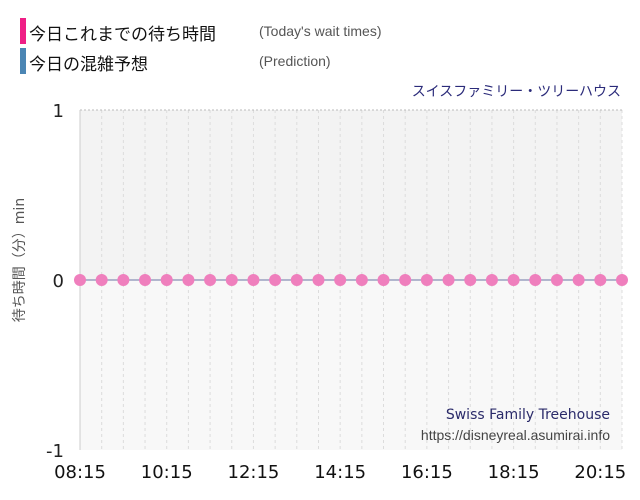 The width and height of the screenshot is (640, 500). Describe the element at coordinates (427, 472) in the screenshot. I see `x-tick-label: 16:15` at that location.